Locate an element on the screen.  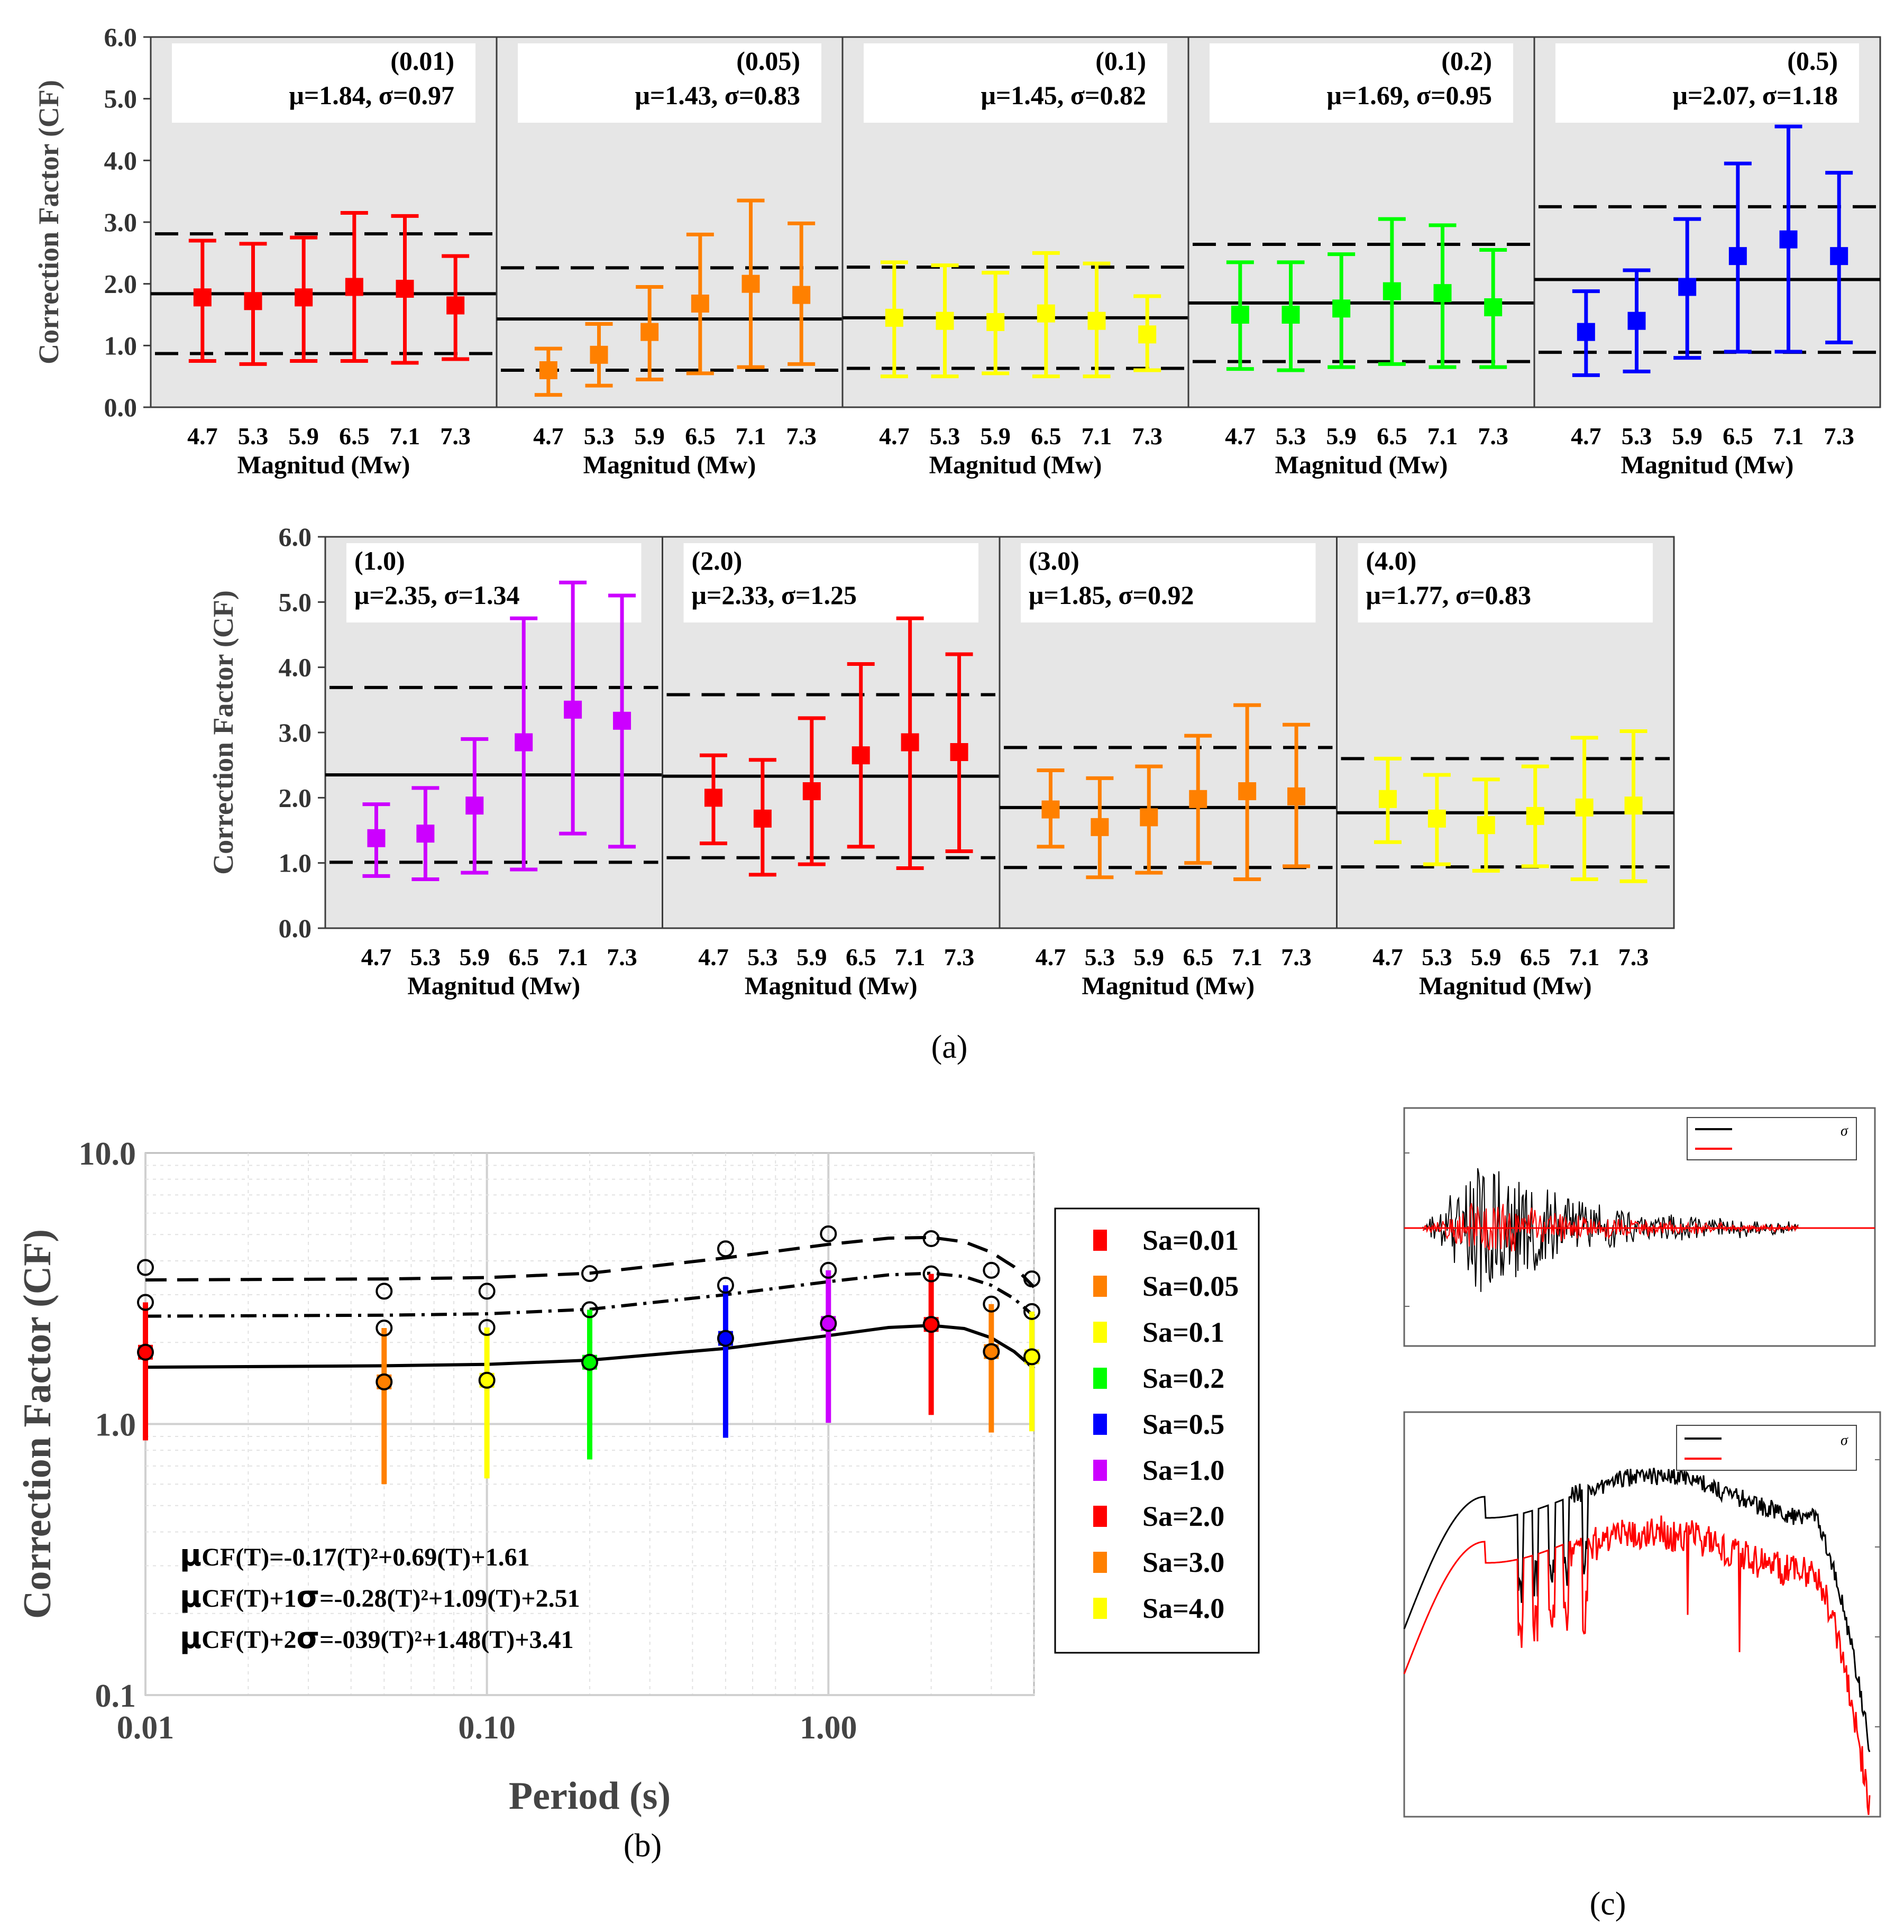
stats-label: μ=1.45, σ=0.82 is located at coordinates (1063, 95).